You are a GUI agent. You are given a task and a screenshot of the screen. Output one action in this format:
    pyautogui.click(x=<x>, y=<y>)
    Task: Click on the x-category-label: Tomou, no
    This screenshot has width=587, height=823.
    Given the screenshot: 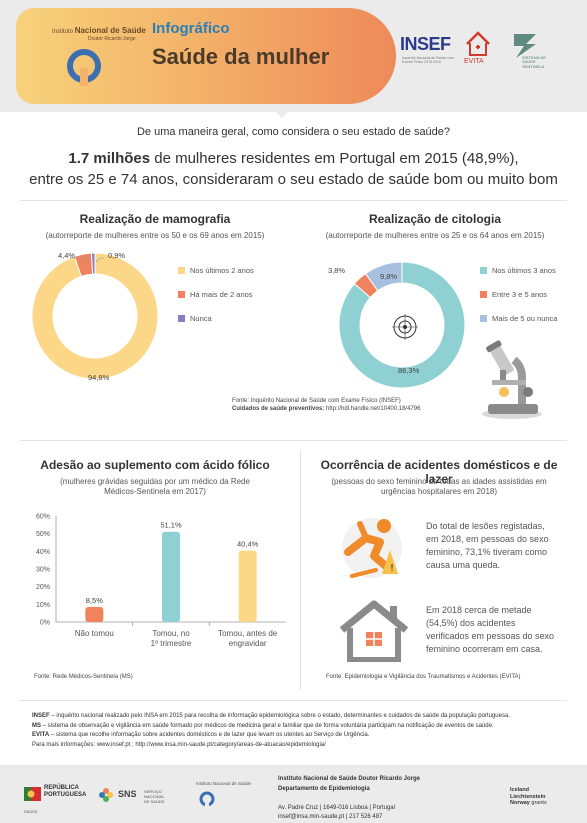 What is the action you would take?
    pyautogui.click(x=171, y=633)
    